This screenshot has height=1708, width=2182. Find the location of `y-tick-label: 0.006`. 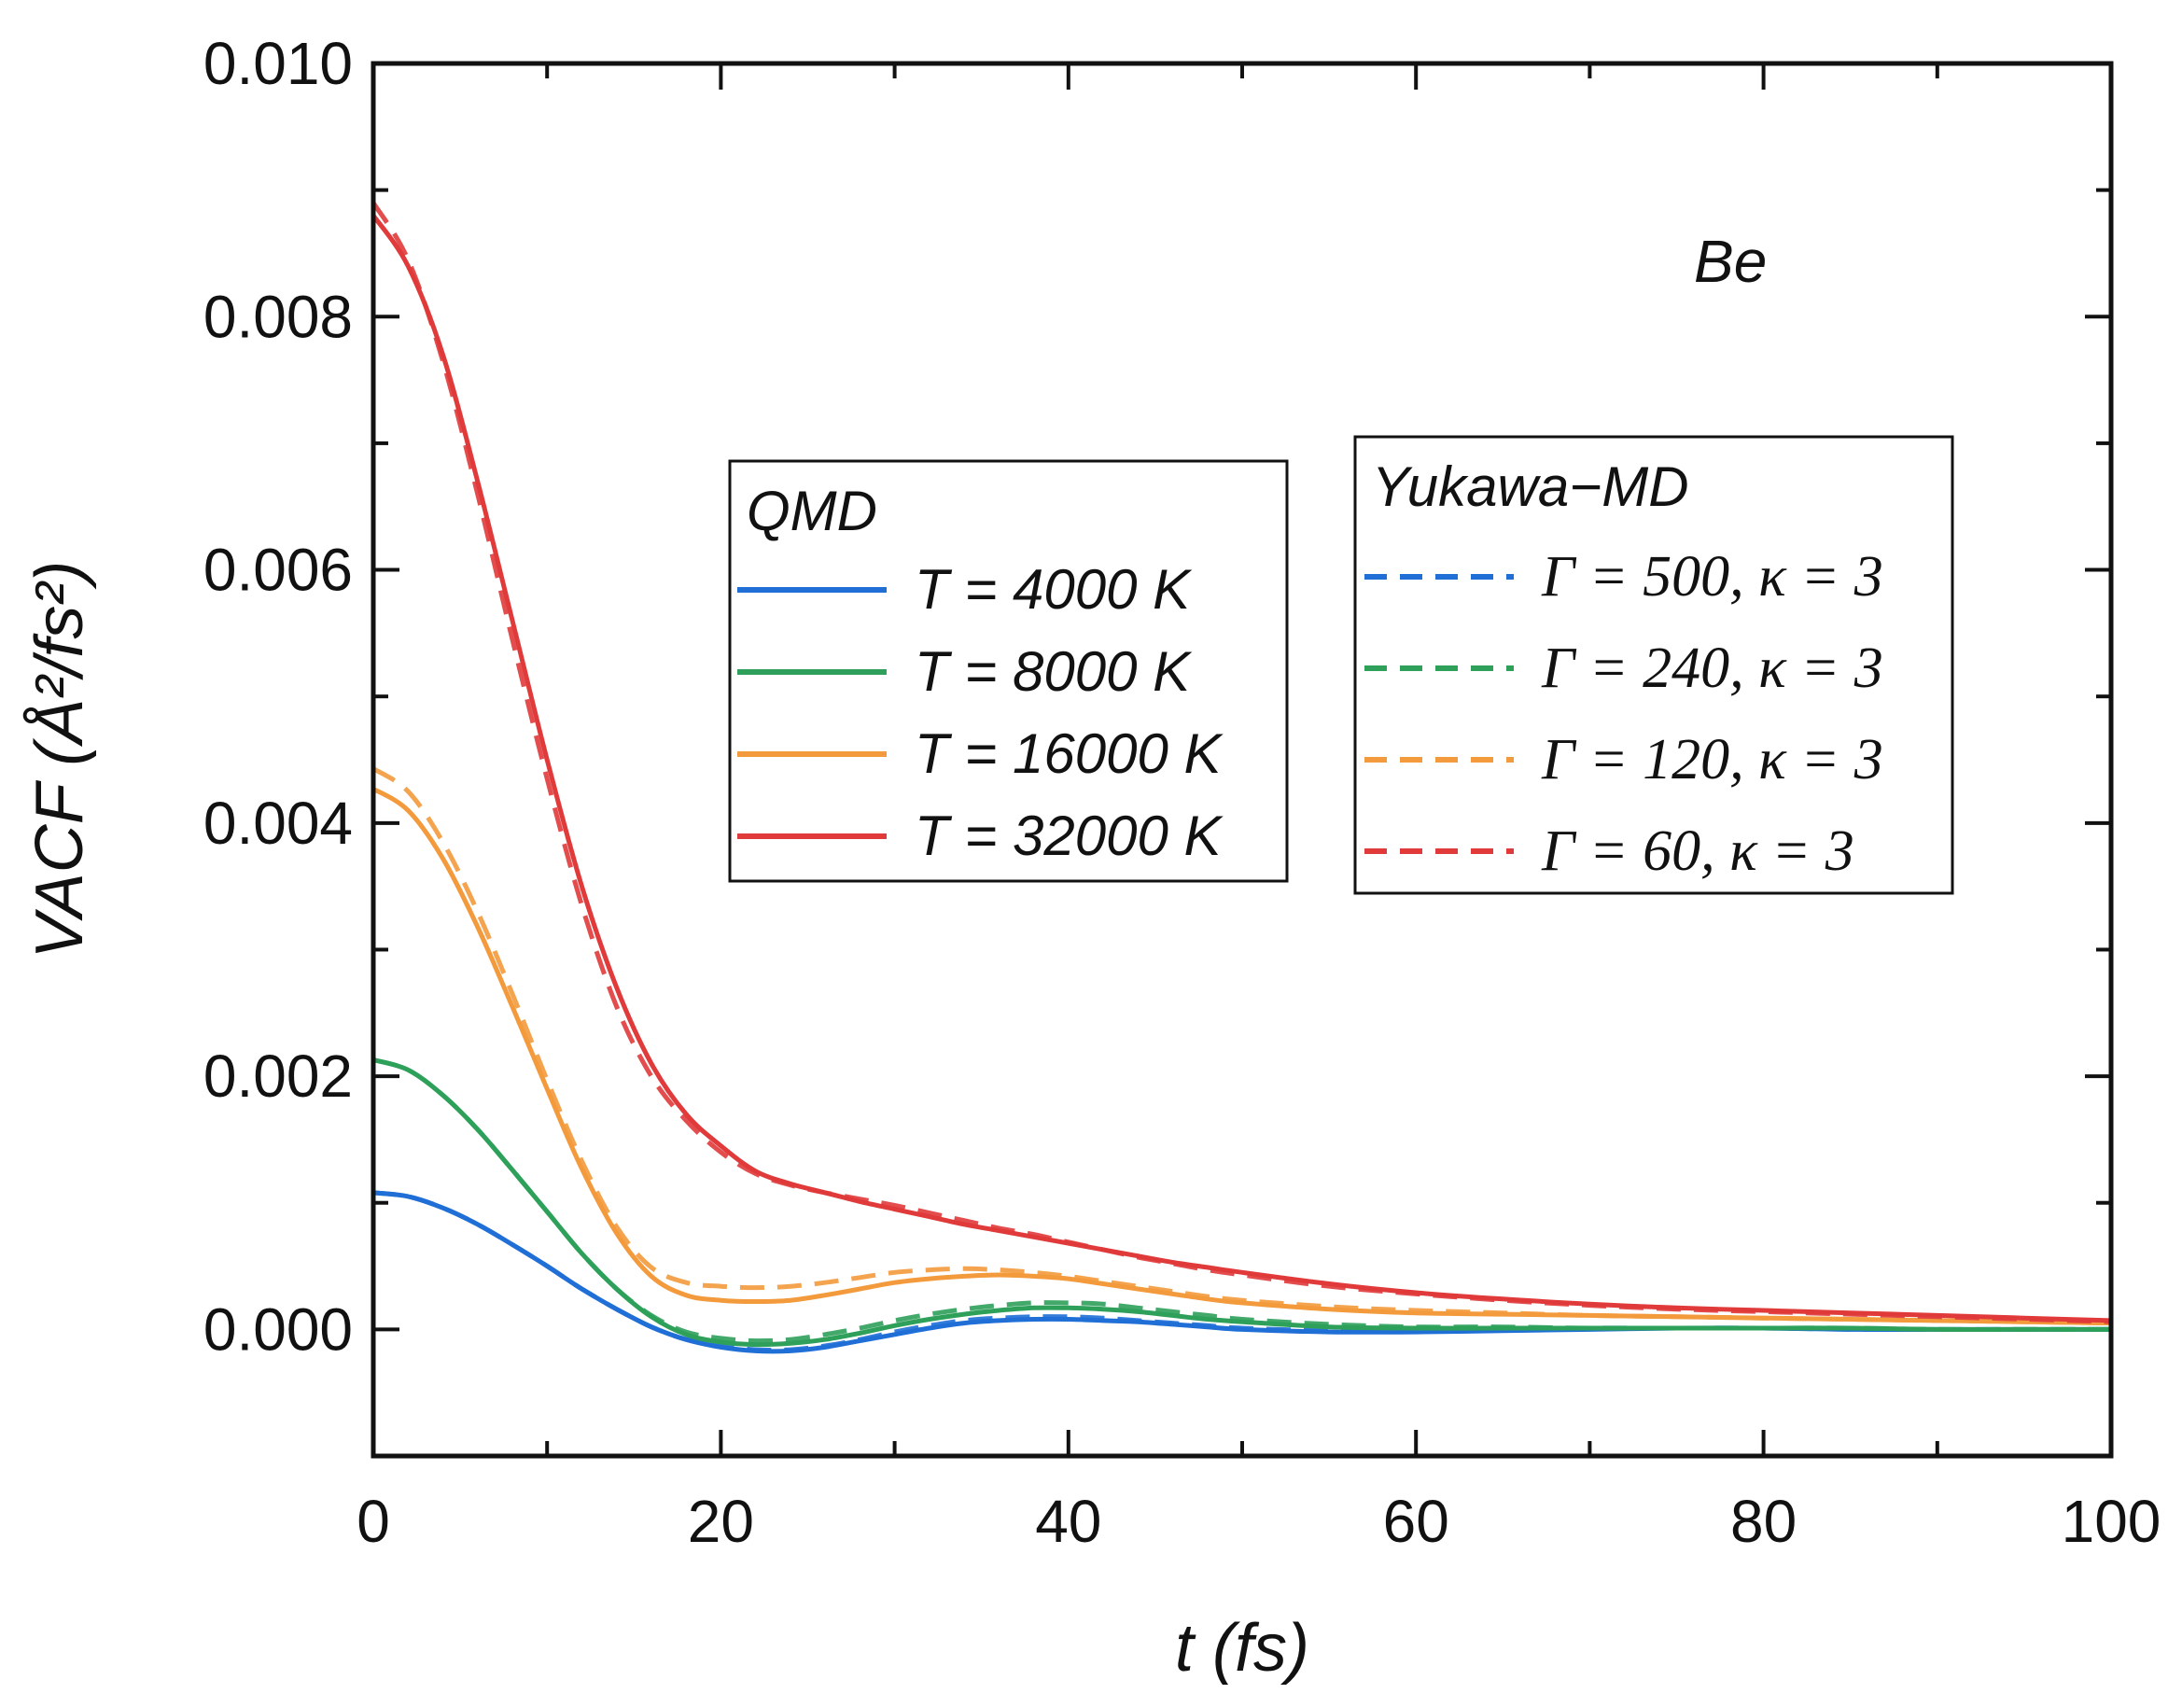

y-tick-label: 0.006 is located at coordinates (278, 570).